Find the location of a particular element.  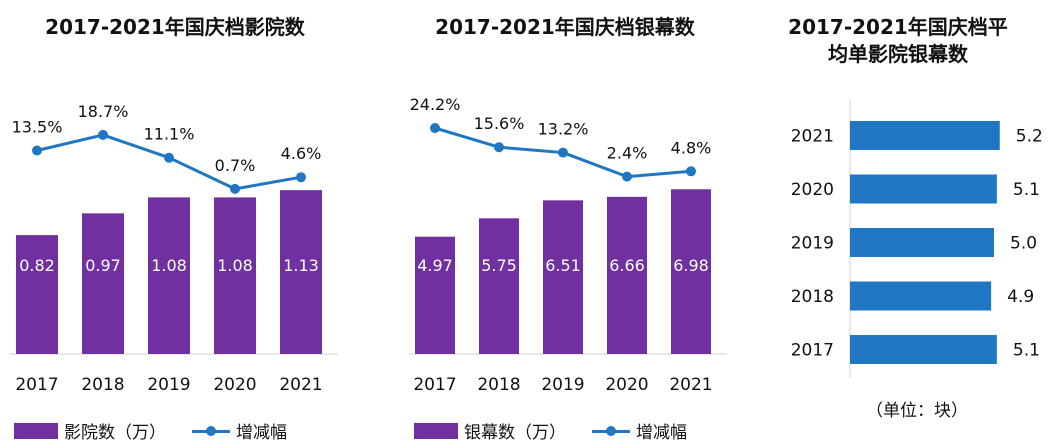

hbar-2021 is located at coordinates (925, 135).